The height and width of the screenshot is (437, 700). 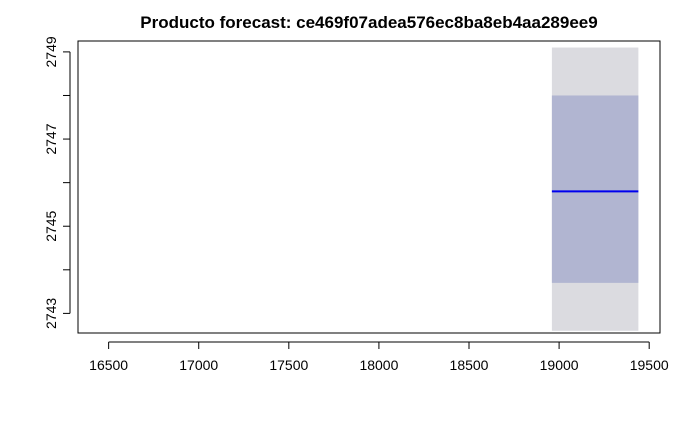 I want to click on x-tick-label: 18500, so click(x=469, y=365).